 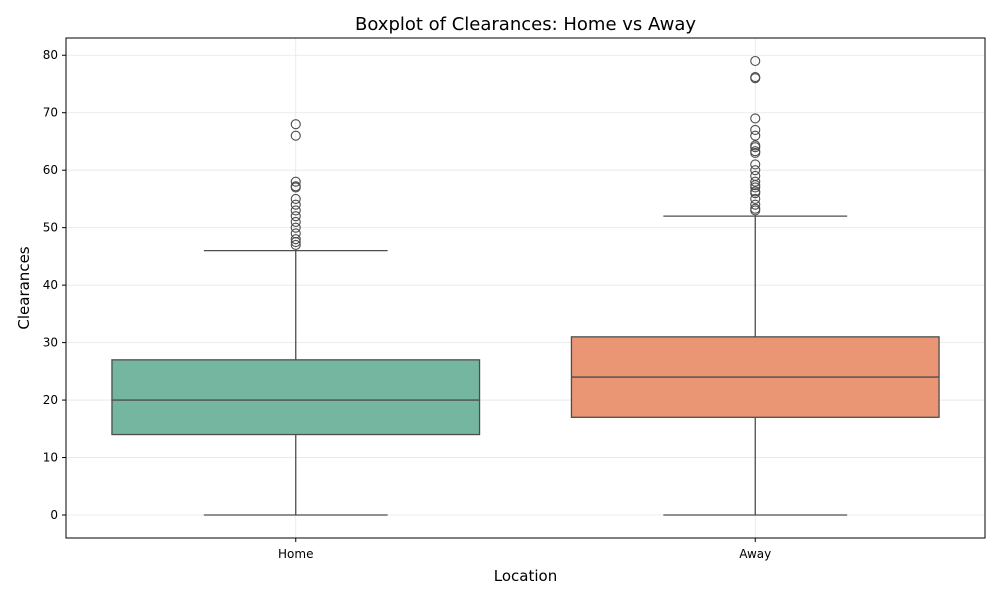 I want to click on x-tick-label: Home, so click(x=295, y=554).